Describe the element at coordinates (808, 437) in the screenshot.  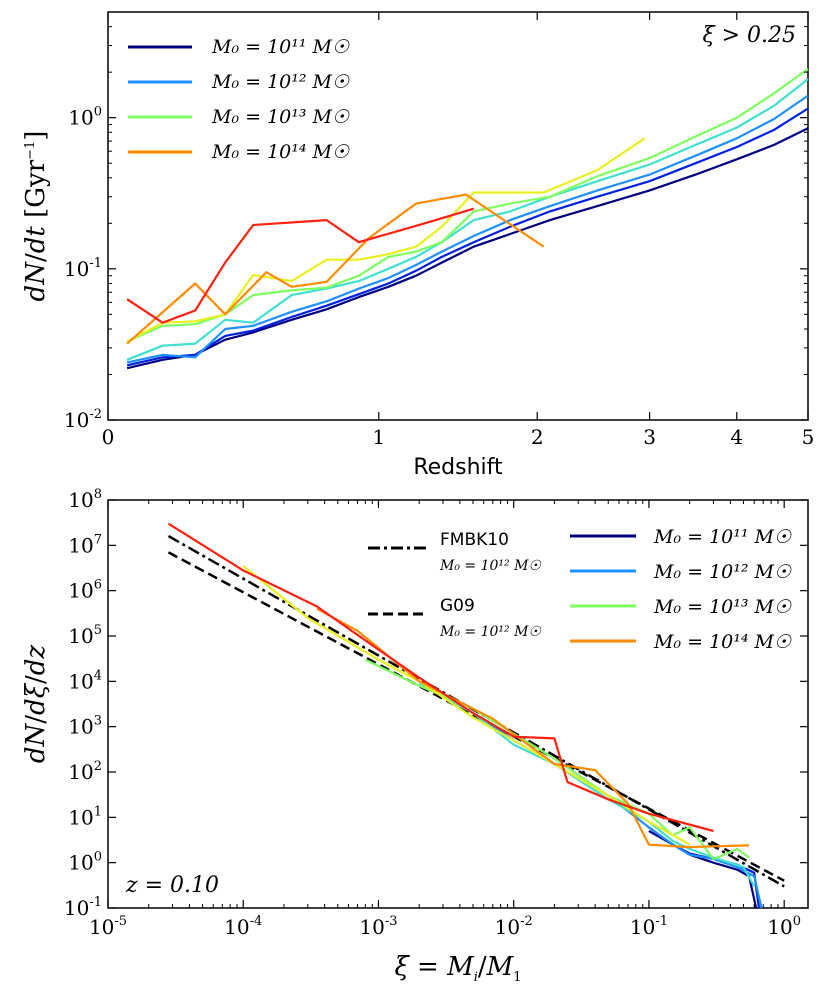
I see `top-x-tick-label: 5` at that location.